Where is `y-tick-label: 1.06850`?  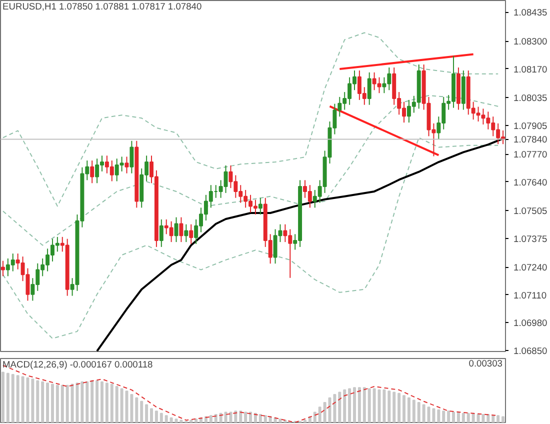
y-tick-label: 1.06850 is located at coordinates (531, 351).